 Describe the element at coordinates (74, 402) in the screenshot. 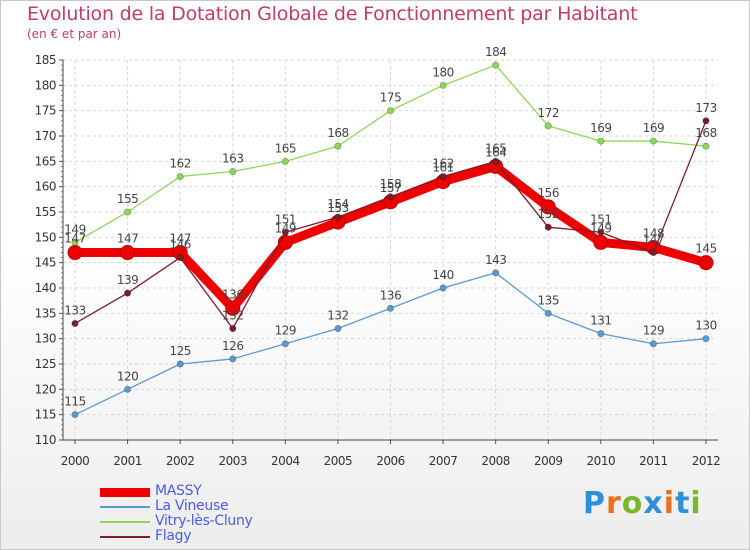

I see `data-label: 115` at that location.